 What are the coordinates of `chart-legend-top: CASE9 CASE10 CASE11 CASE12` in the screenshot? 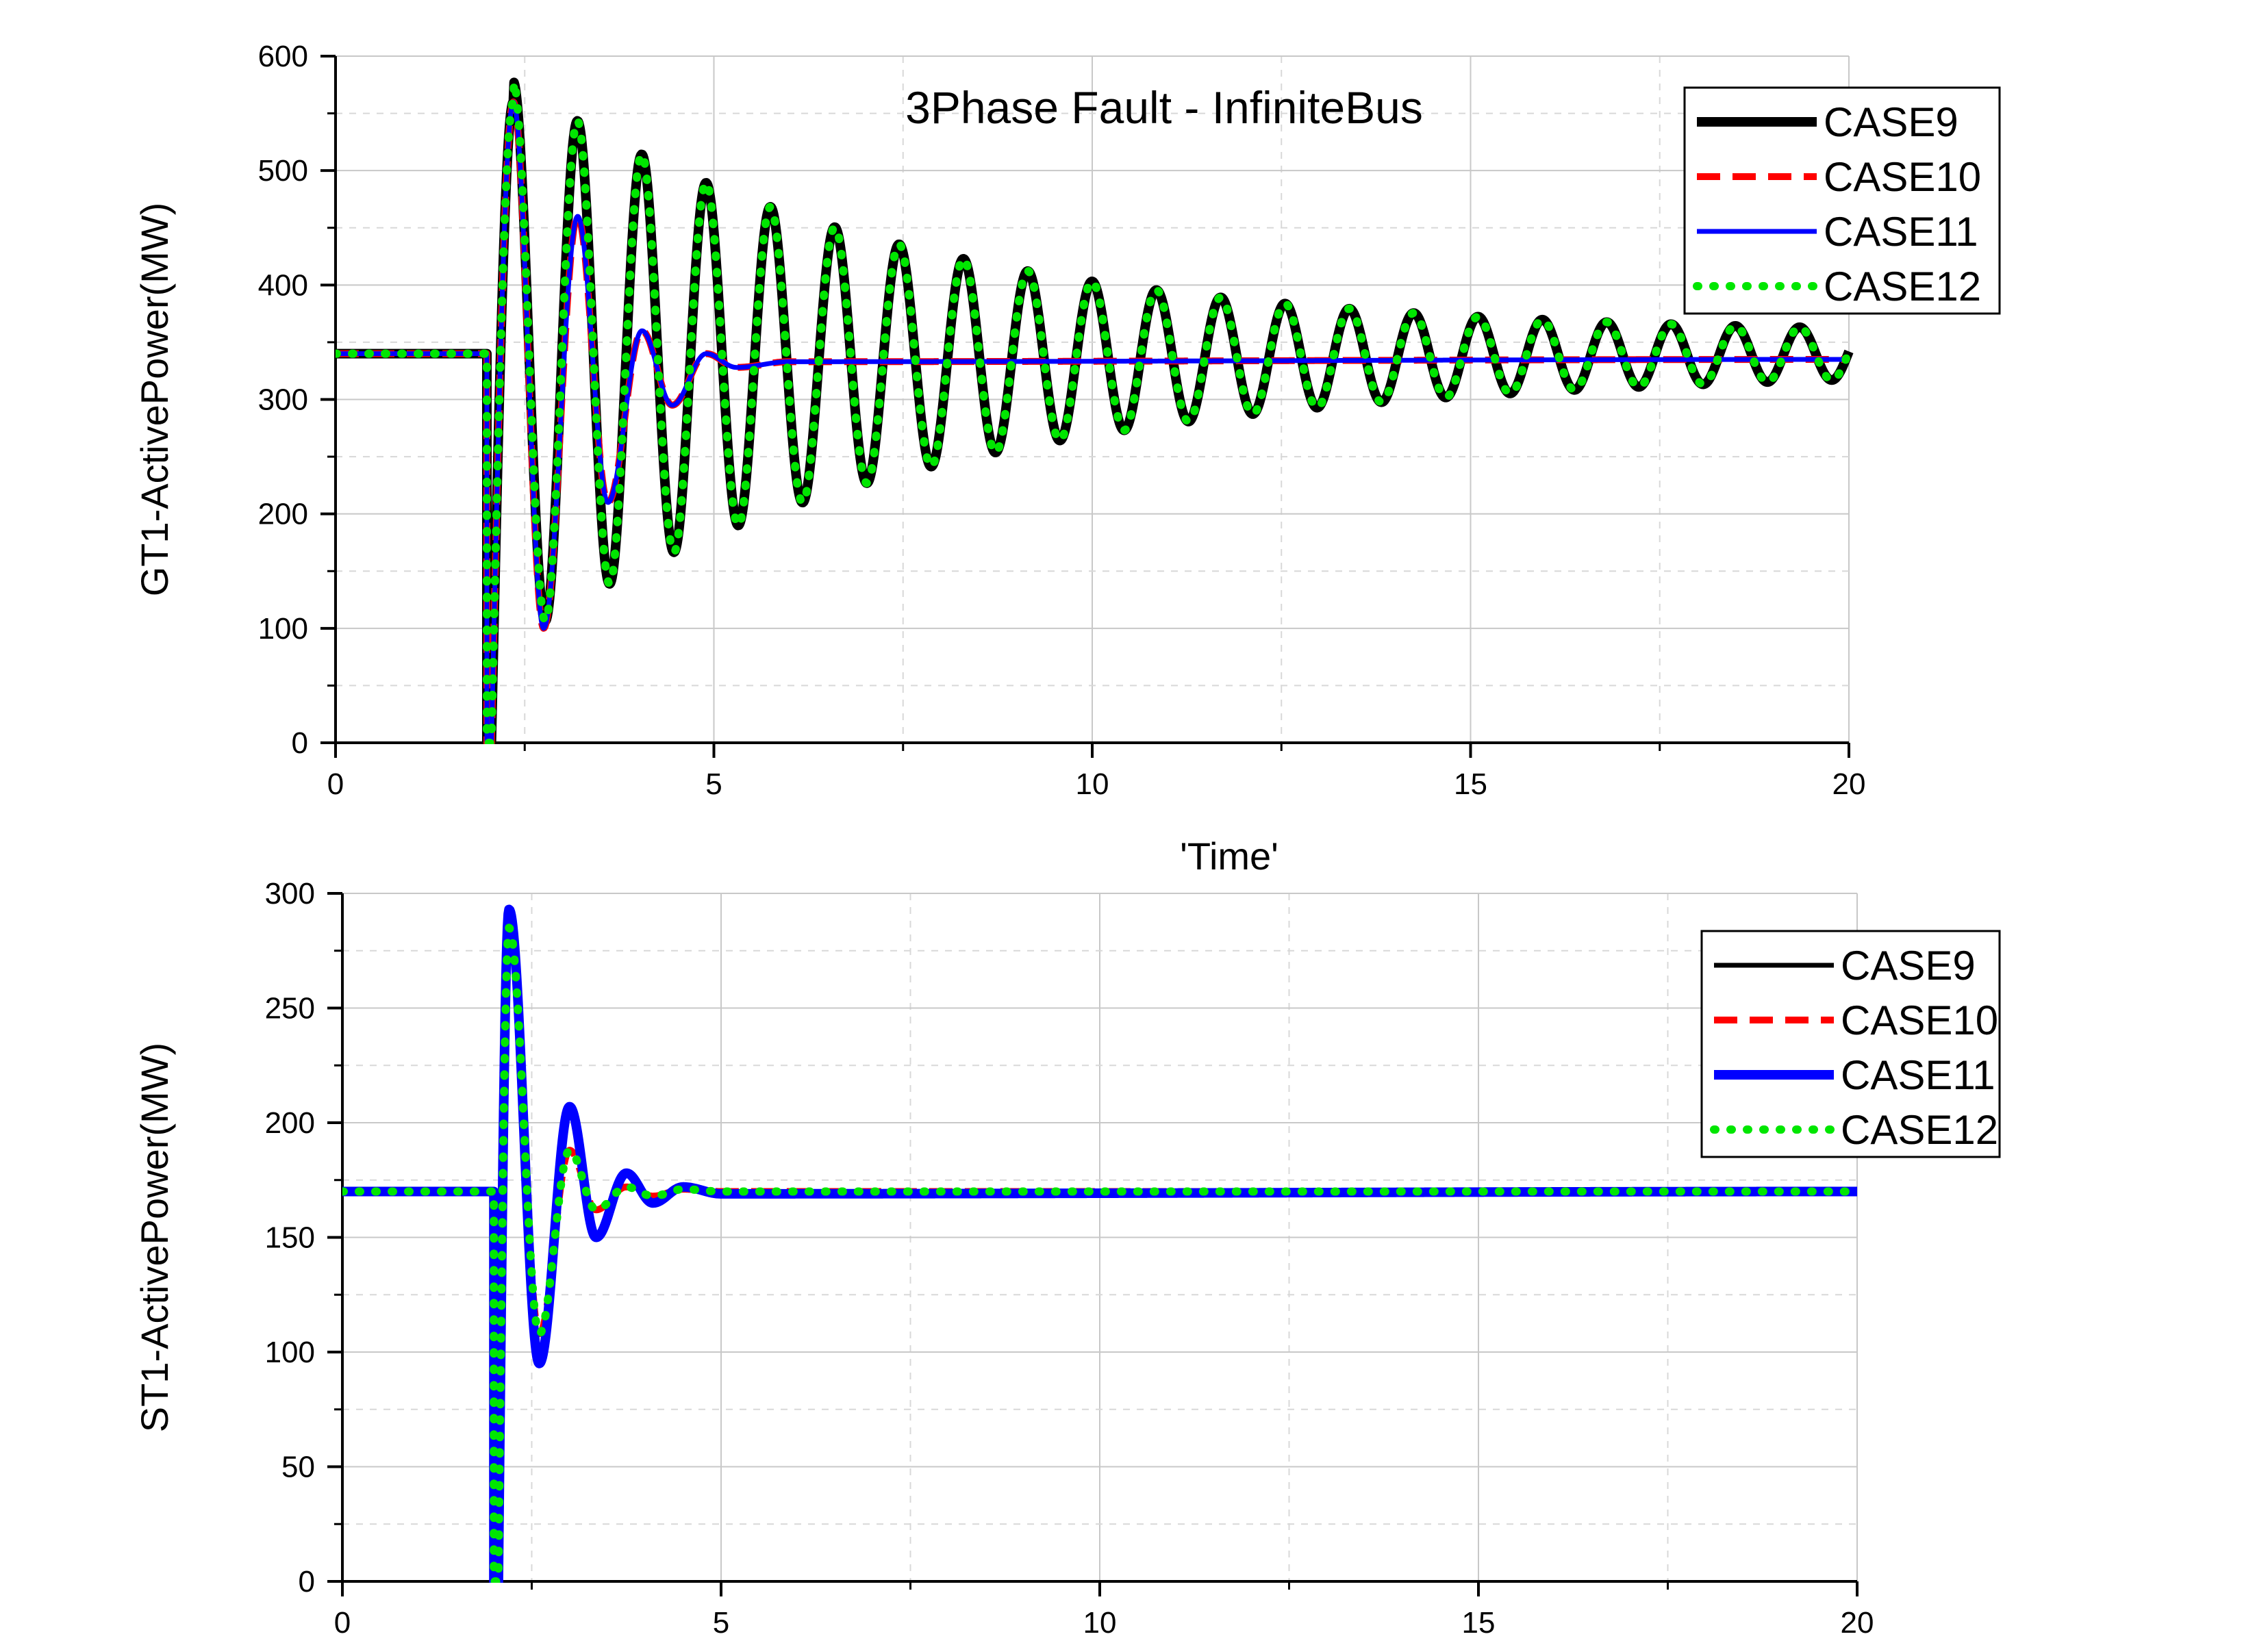 It's located at (1842, 201).